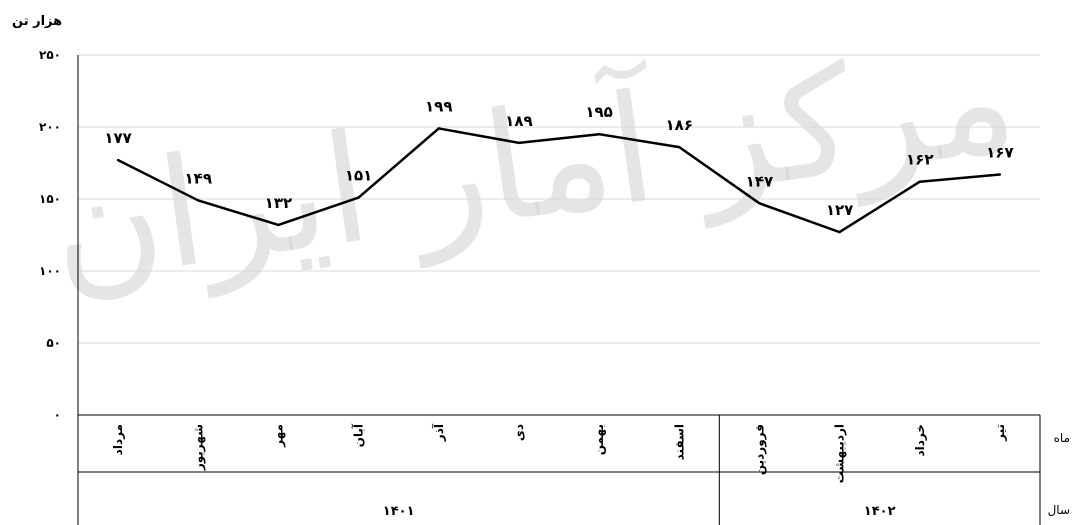 This screenshot has width=1078, height=525. I want to click on y-tick-label: ۲۵۰, so click(50, 55).